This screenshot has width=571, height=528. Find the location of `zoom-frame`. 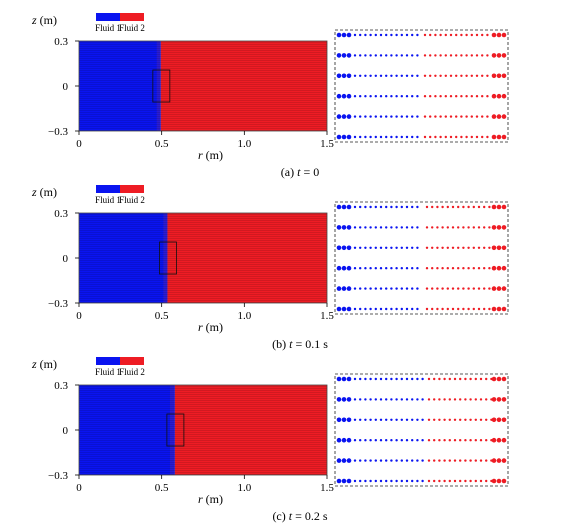

zoom-frame is located at coordinates (421, 430).